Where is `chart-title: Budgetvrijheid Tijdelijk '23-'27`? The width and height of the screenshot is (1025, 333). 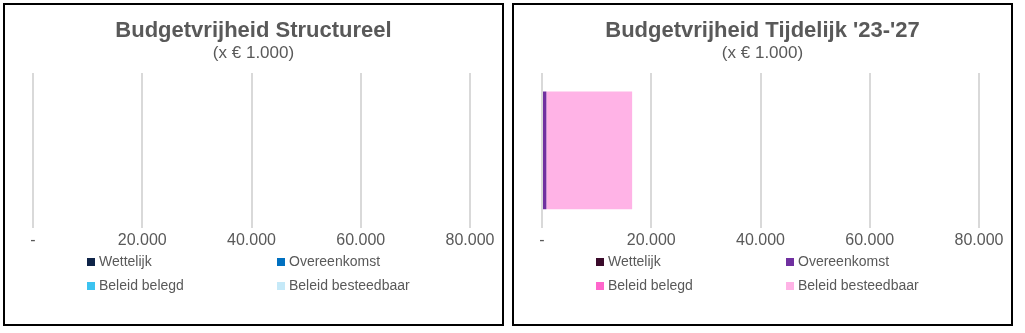
chart-title: Budgetvrijheid Tijdelijk '23-'27 is located at coordinates (762, 30).